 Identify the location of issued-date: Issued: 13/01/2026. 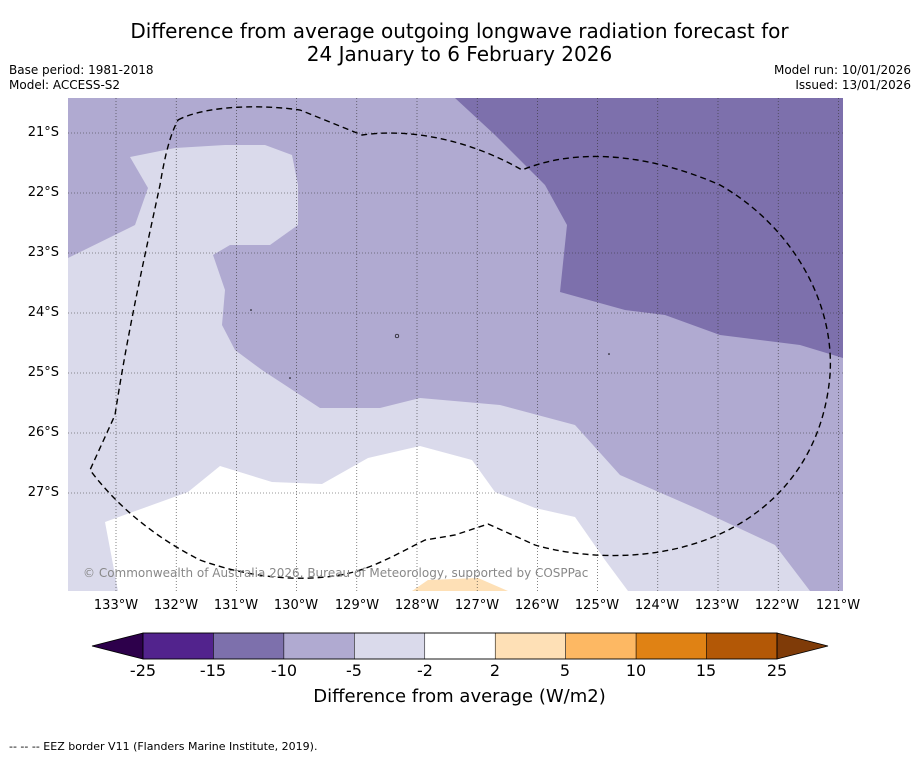
(853, 85).